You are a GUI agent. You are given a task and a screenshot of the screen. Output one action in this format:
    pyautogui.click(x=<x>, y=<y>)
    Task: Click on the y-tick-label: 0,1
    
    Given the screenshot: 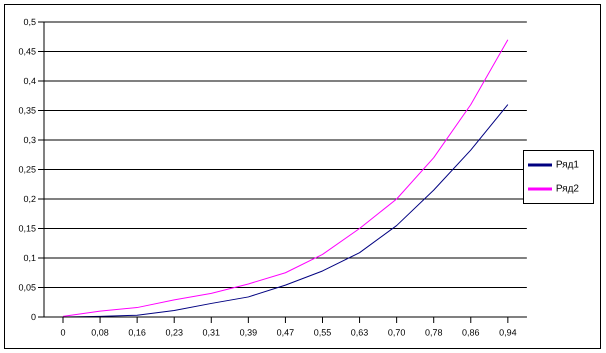 What is the action you would take?
    pyautogui.click(x=29, y=258)
    